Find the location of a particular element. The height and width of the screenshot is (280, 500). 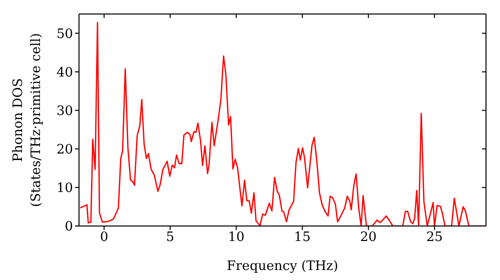

x-tick-label: 15 is located at coordinates (302, 238).